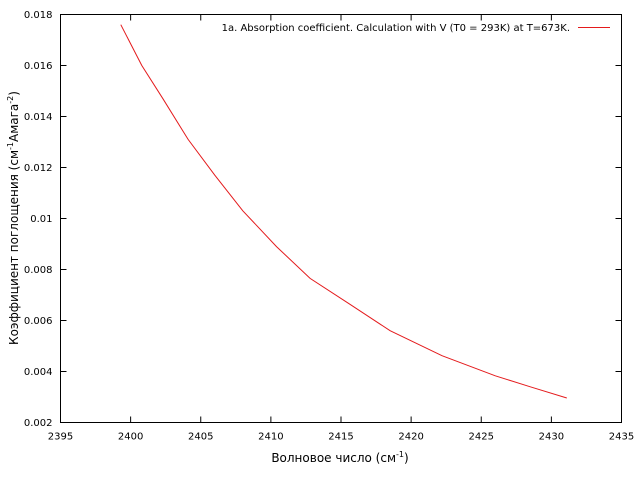 The height and width of the screenshot is (480, 640). I want to click on x-tick-label: 2425, so click(481, 437).